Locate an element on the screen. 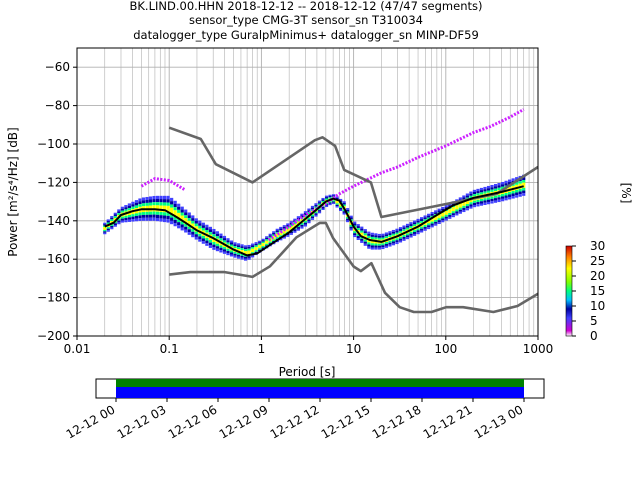  coverage-tick-label: 12-12 09 is located at coordinates (244, 421).